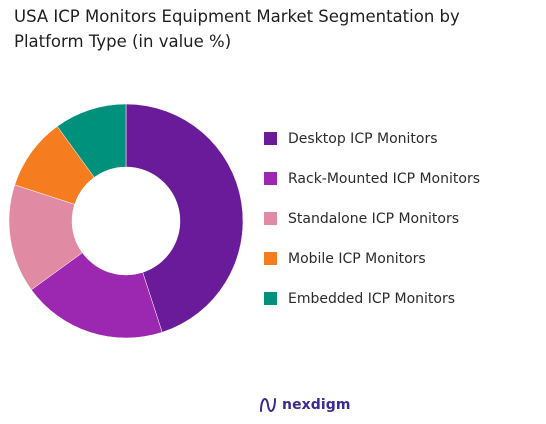 Image resolution: width=546 pixels, height=424 pixels. I want to click on legend-item: Standalone ICP Monitors, so click(402, 219).